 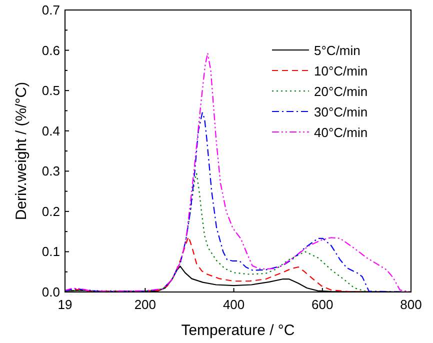 I want to click on legend-label: 30°C/min, so click(x=341, y=112).